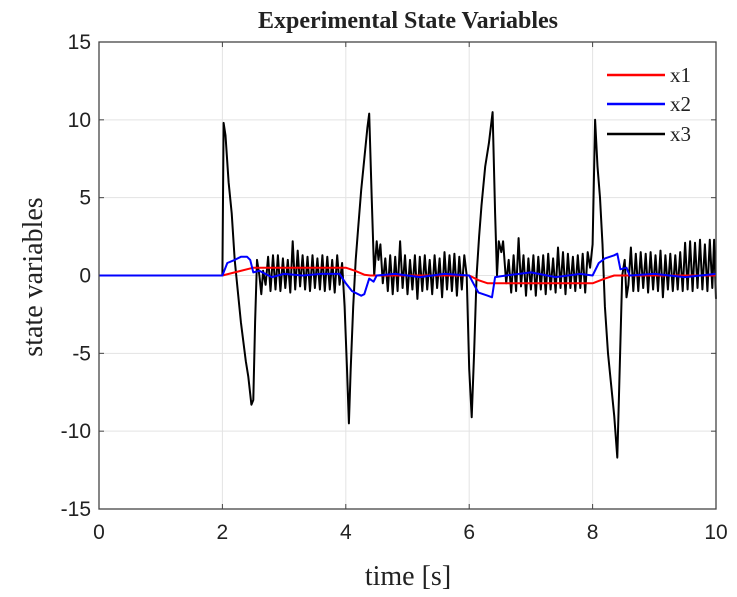 This screenshot has width=737, height=597. I want to click on x-tick-label: 2, so click(223, 532).